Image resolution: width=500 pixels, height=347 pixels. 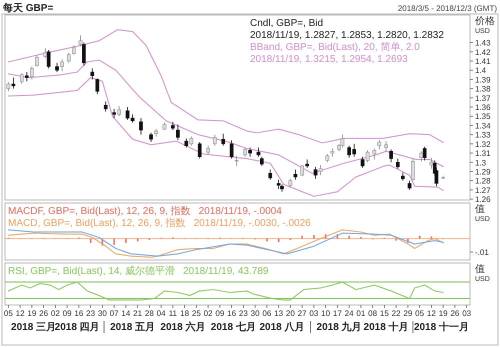 What do you see at coordinates (483, 43) in the screenshot?
I see `y-tick-label: 1.43` at bounding box center [483, 43].